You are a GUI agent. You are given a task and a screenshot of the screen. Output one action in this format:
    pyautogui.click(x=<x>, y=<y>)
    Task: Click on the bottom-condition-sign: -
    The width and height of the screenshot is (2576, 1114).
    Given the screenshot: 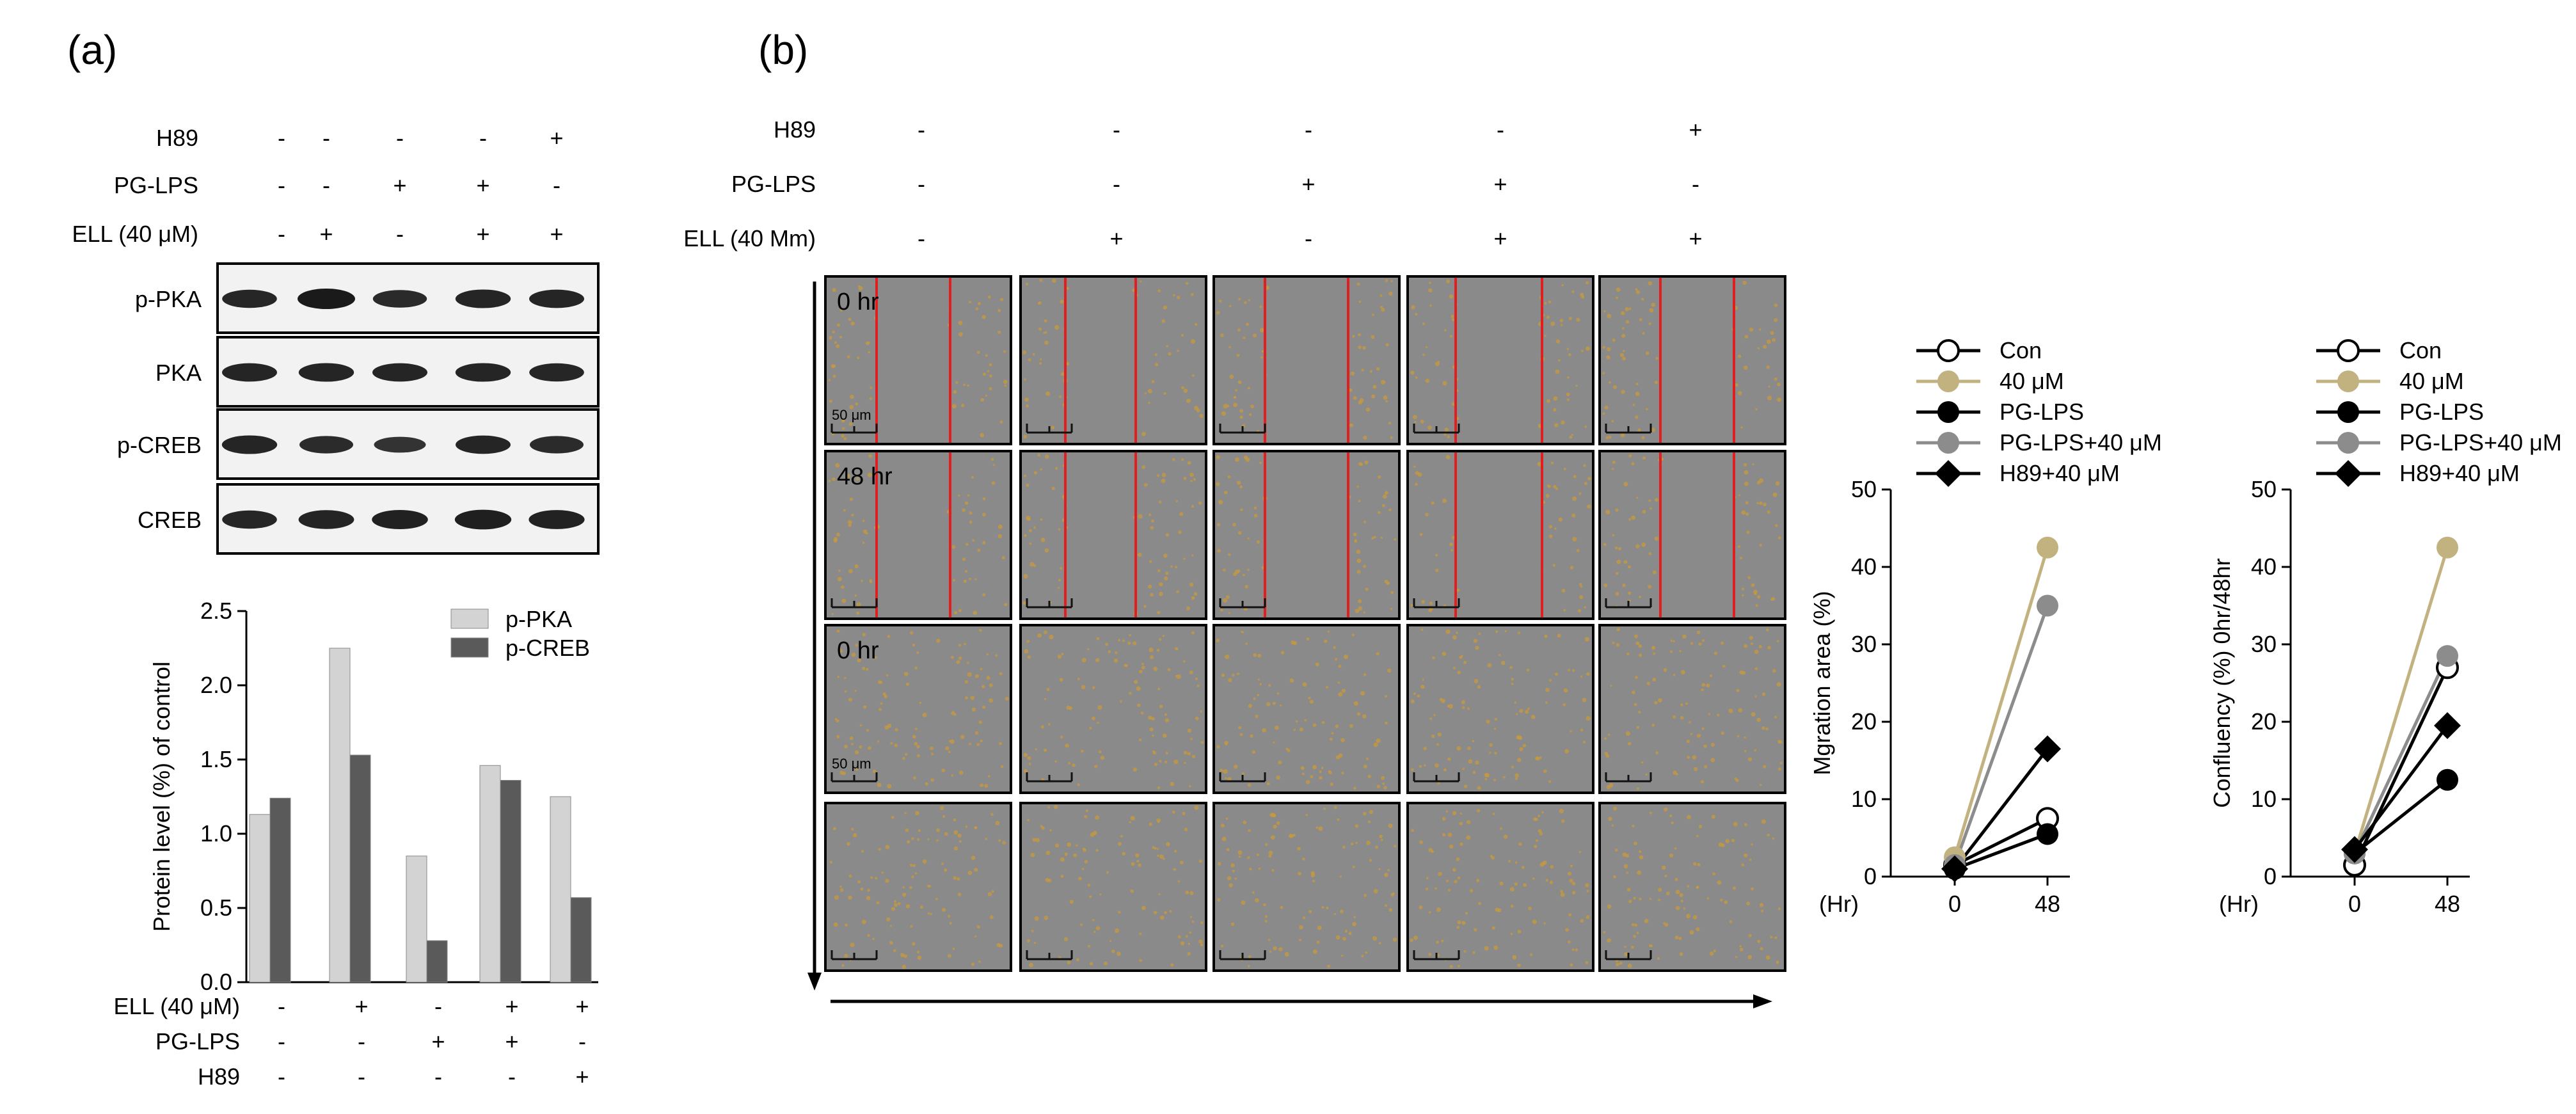 What is the action you would take?
    pyautogui.click(x=438, y=1076)
    